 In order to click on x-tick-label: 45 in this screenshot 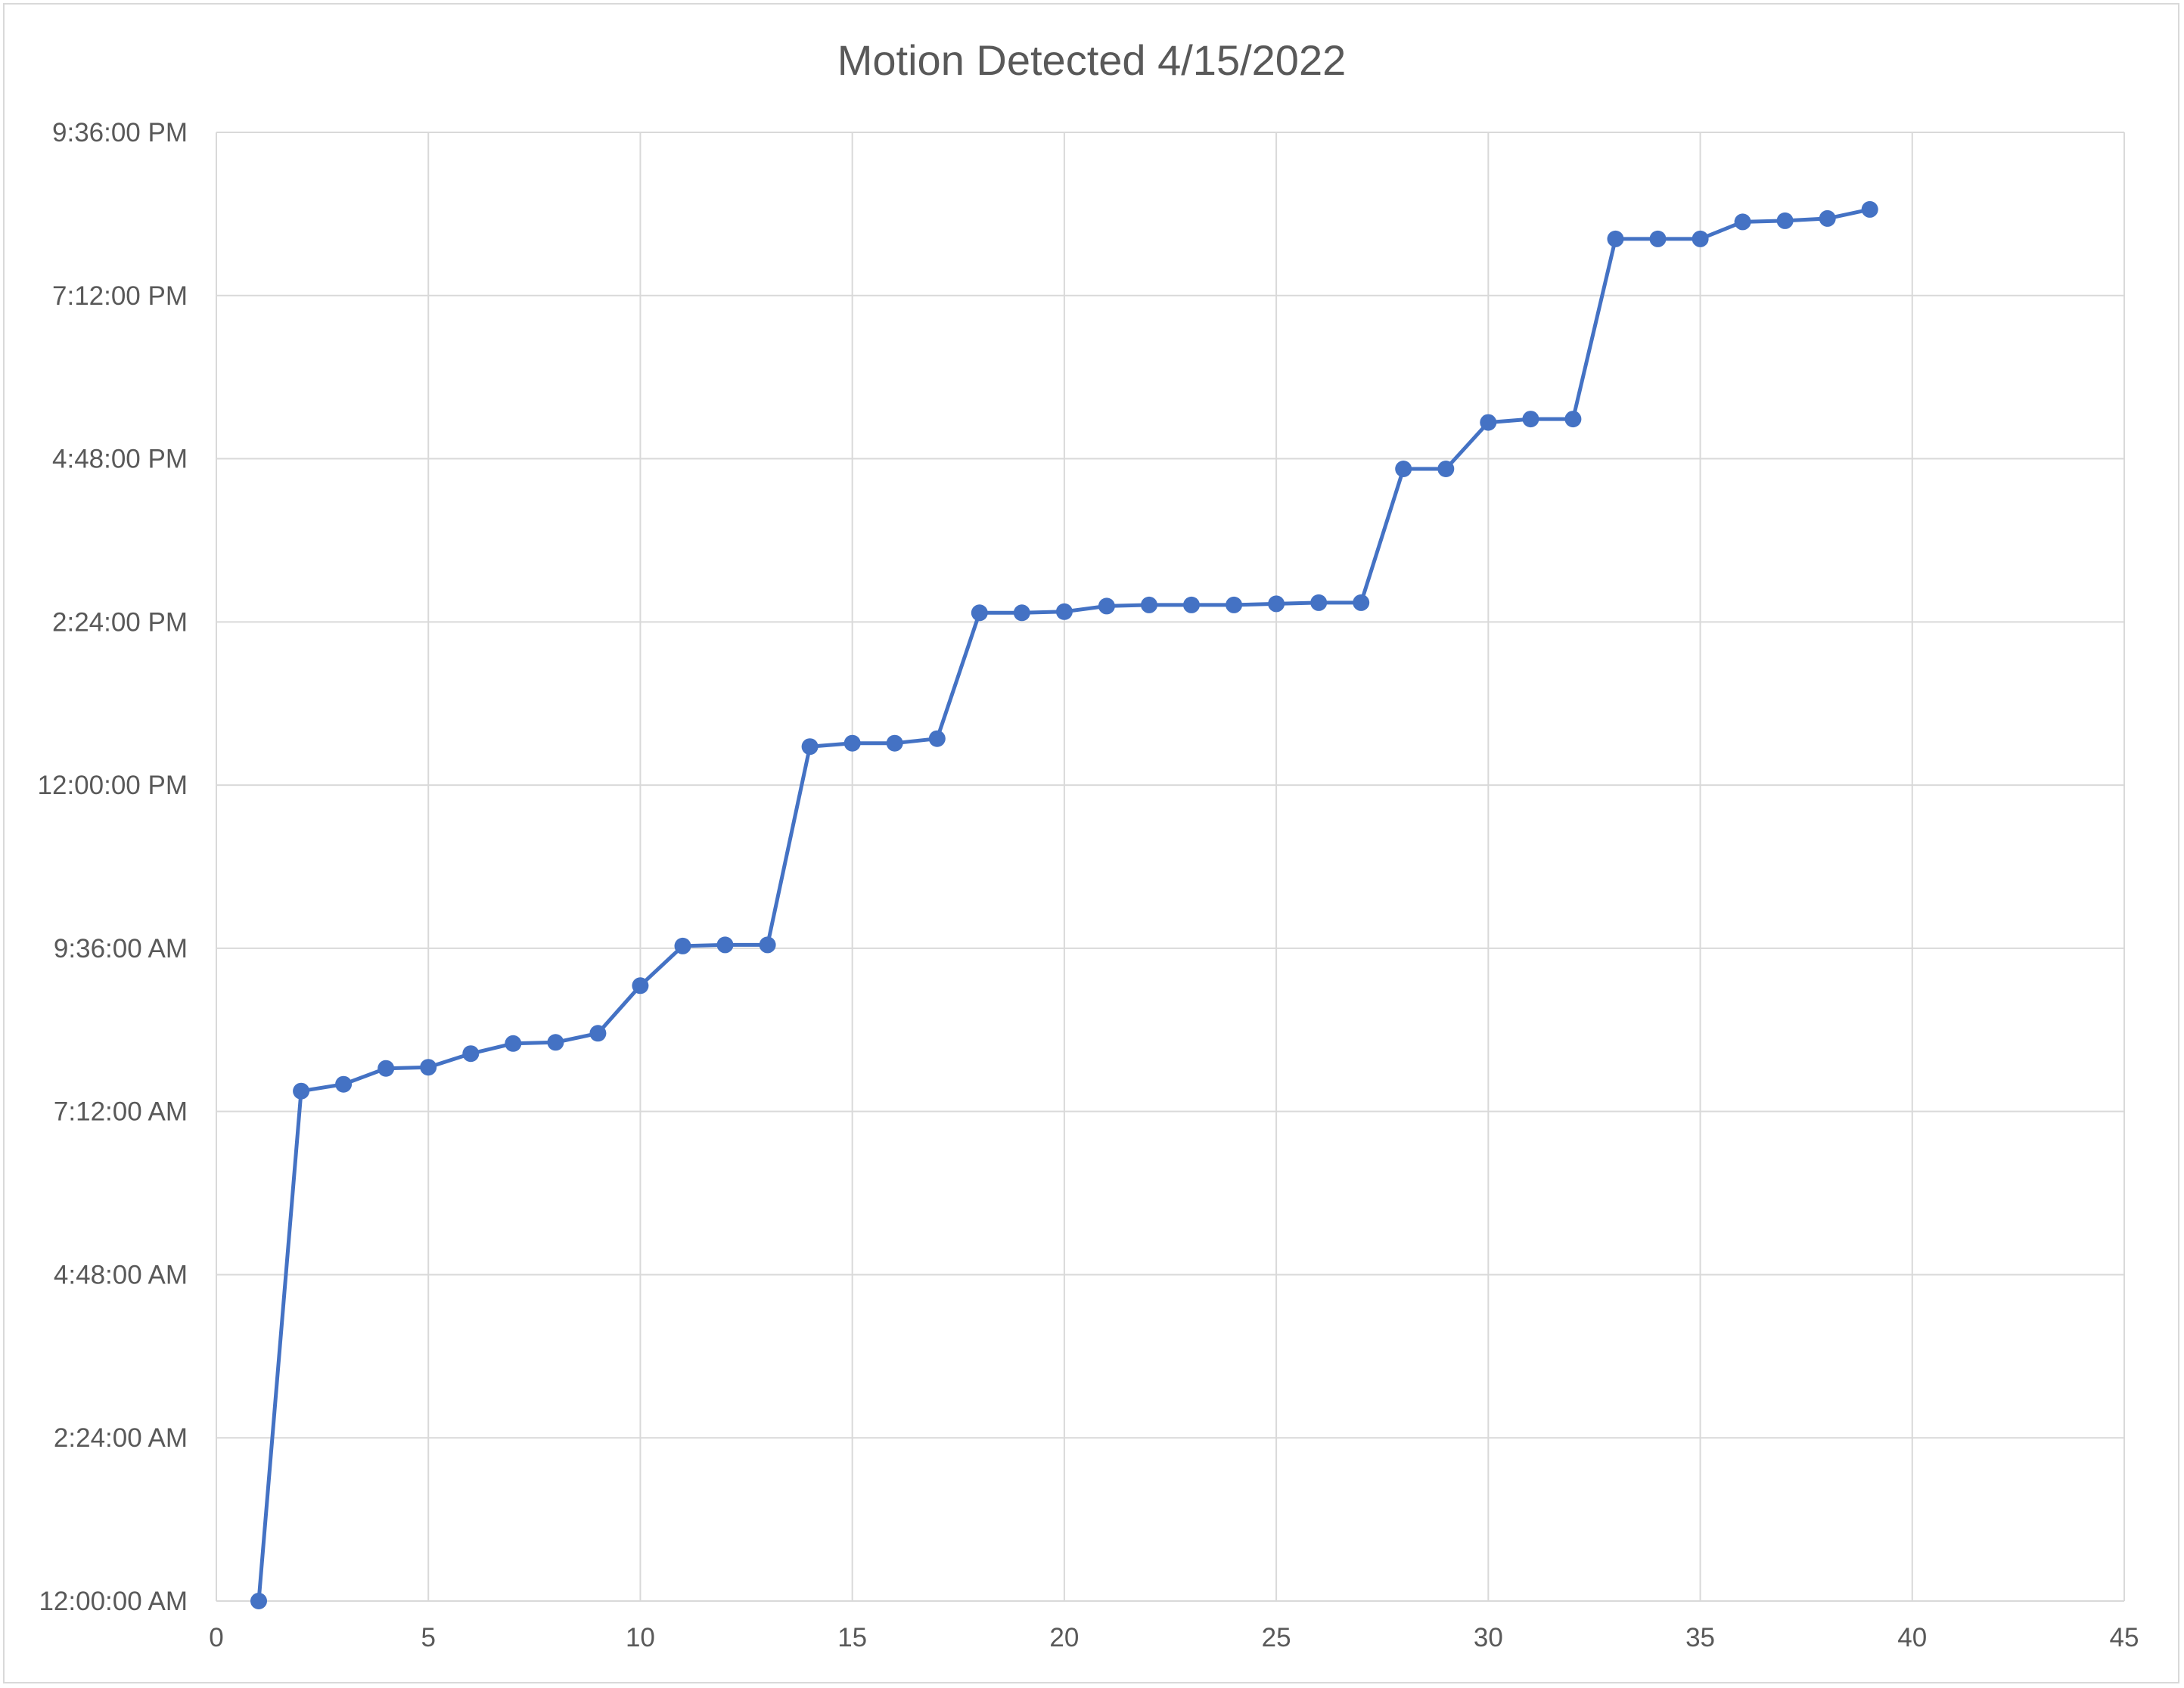, I will do `click(2124, 1637)`.